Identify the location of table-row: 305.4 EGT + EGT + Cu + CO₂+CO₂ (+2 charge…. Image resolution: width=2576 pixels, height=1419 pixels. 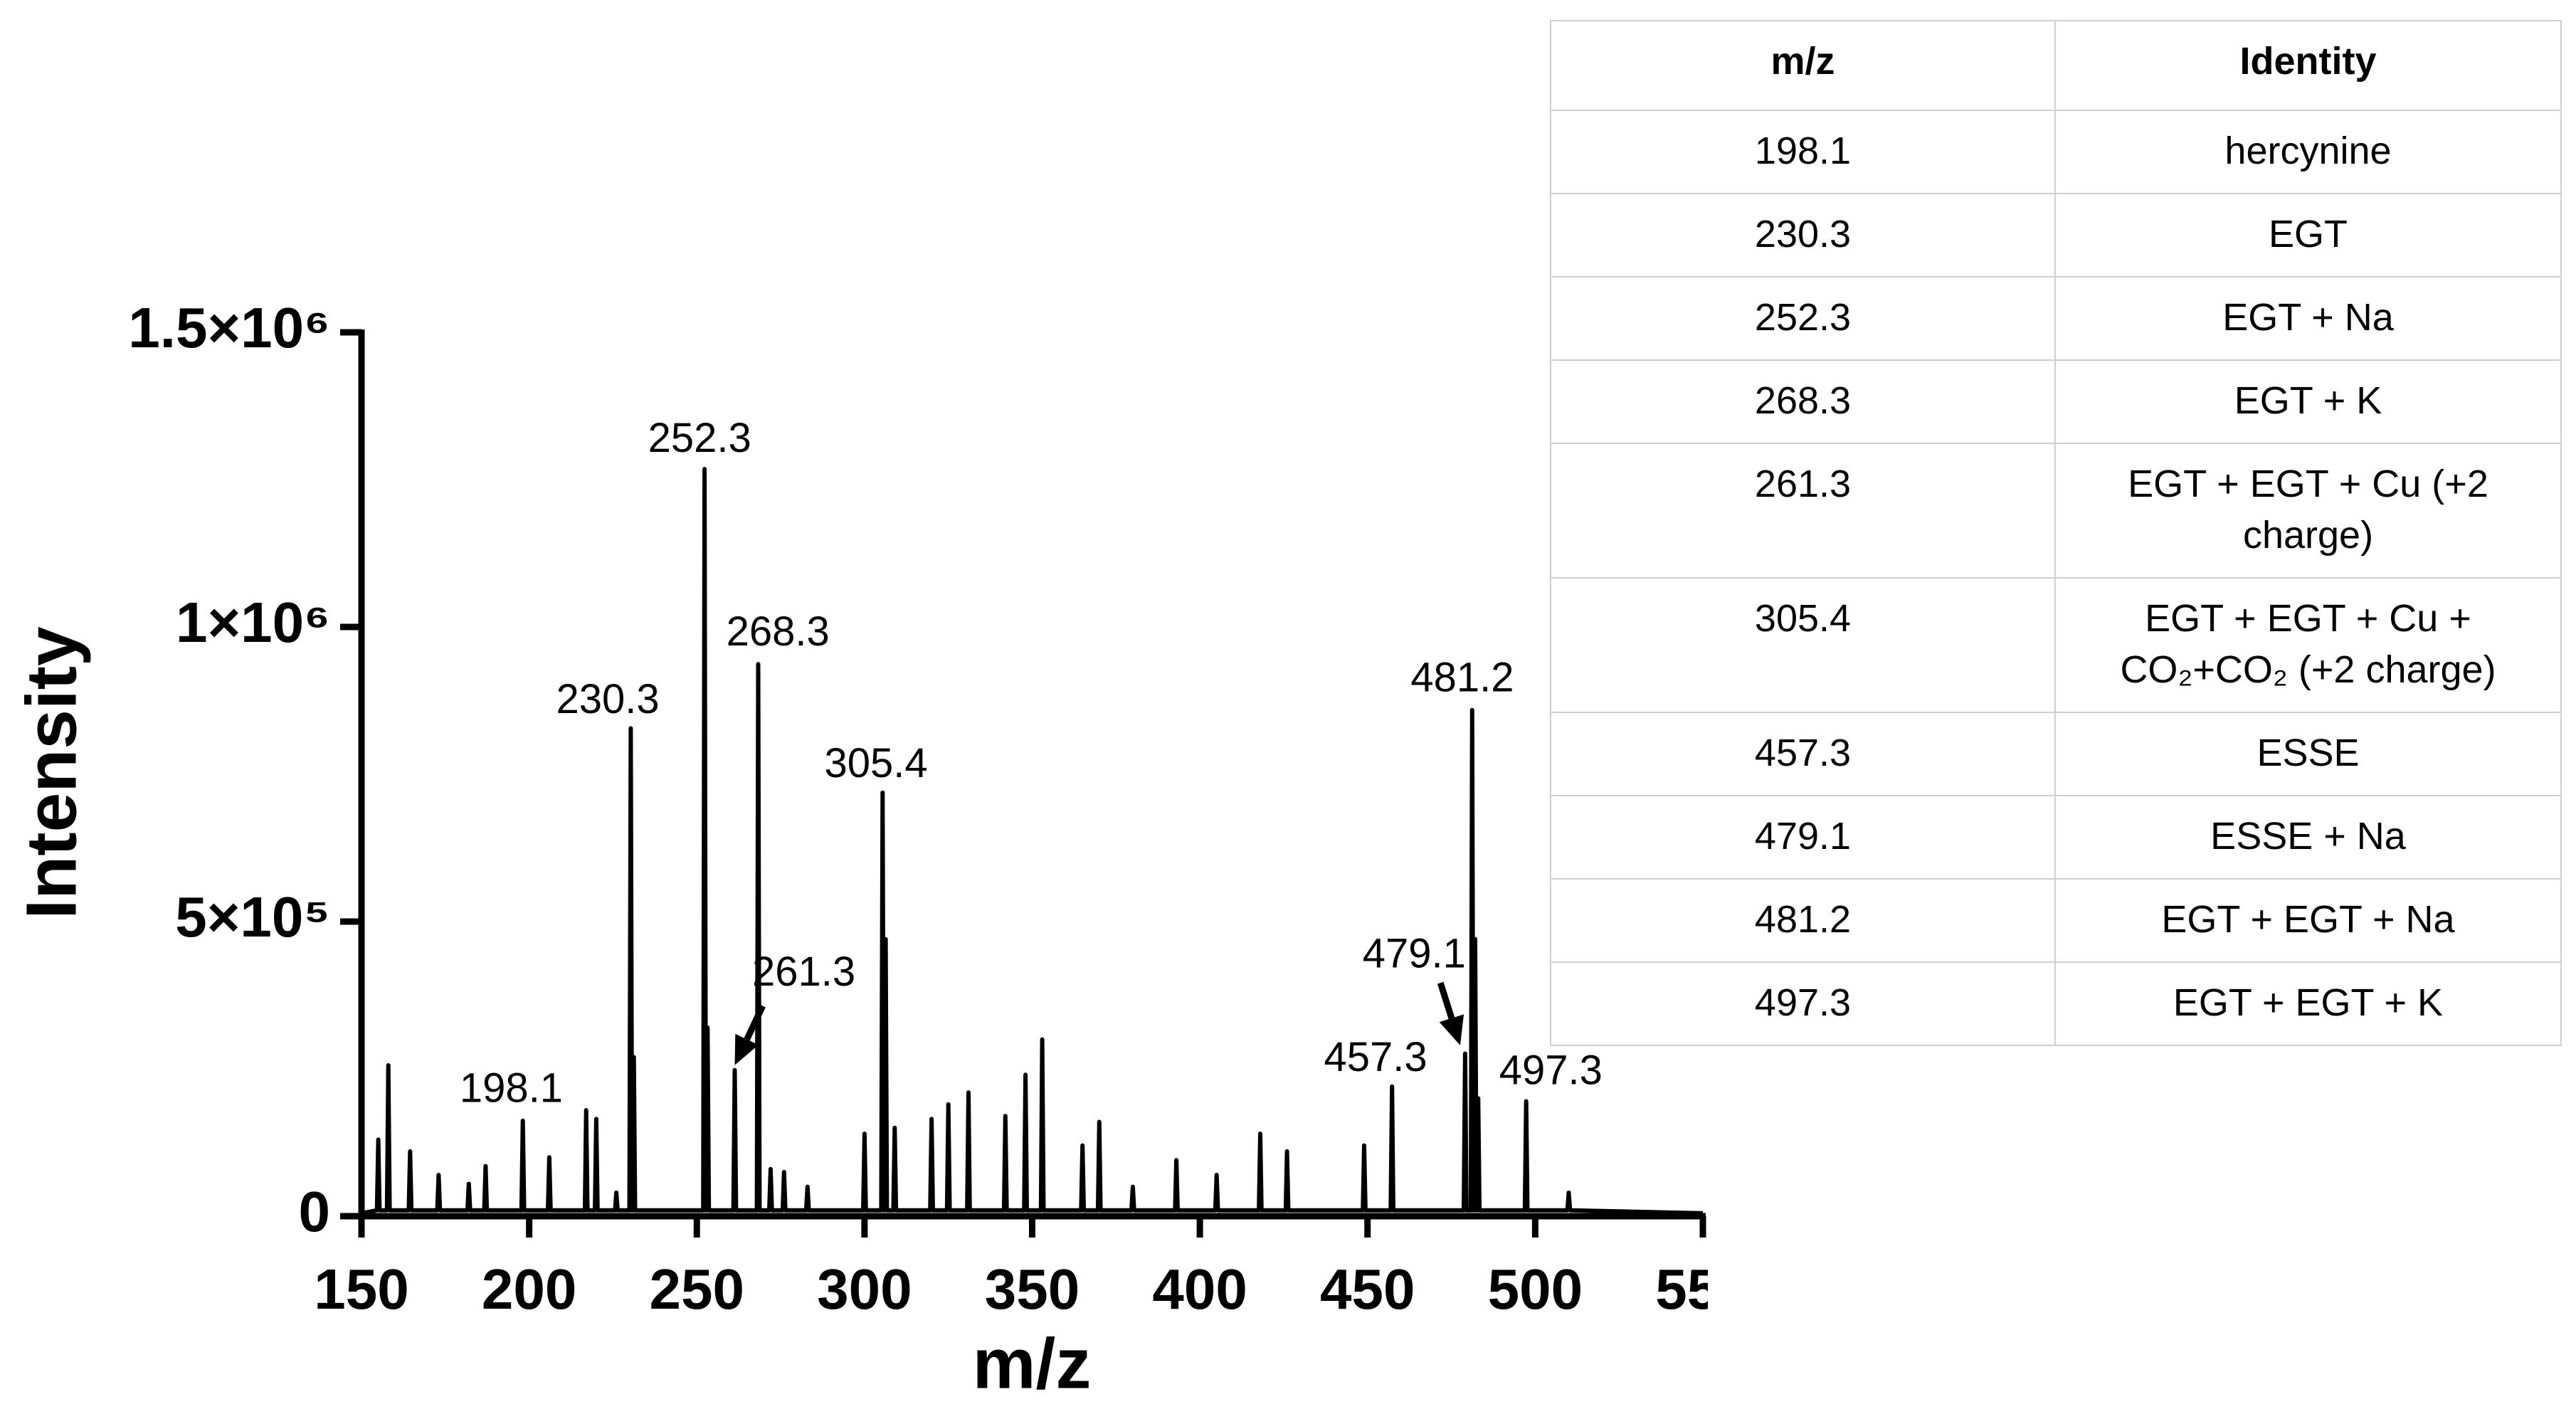
(2056, 645).